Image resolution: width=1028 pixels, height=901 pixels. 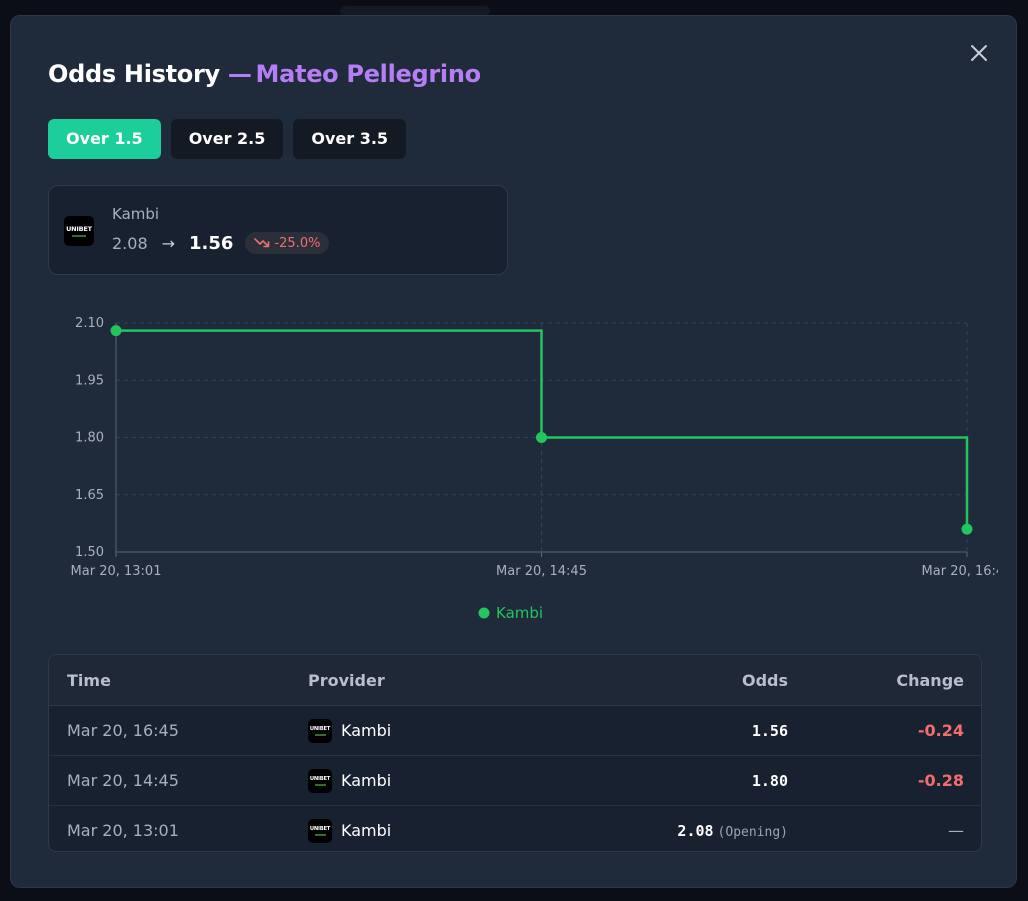 What do you see at coordinates (979, 53) in the screenshot?
I see `close-icon` at bounding box center [979, 53].